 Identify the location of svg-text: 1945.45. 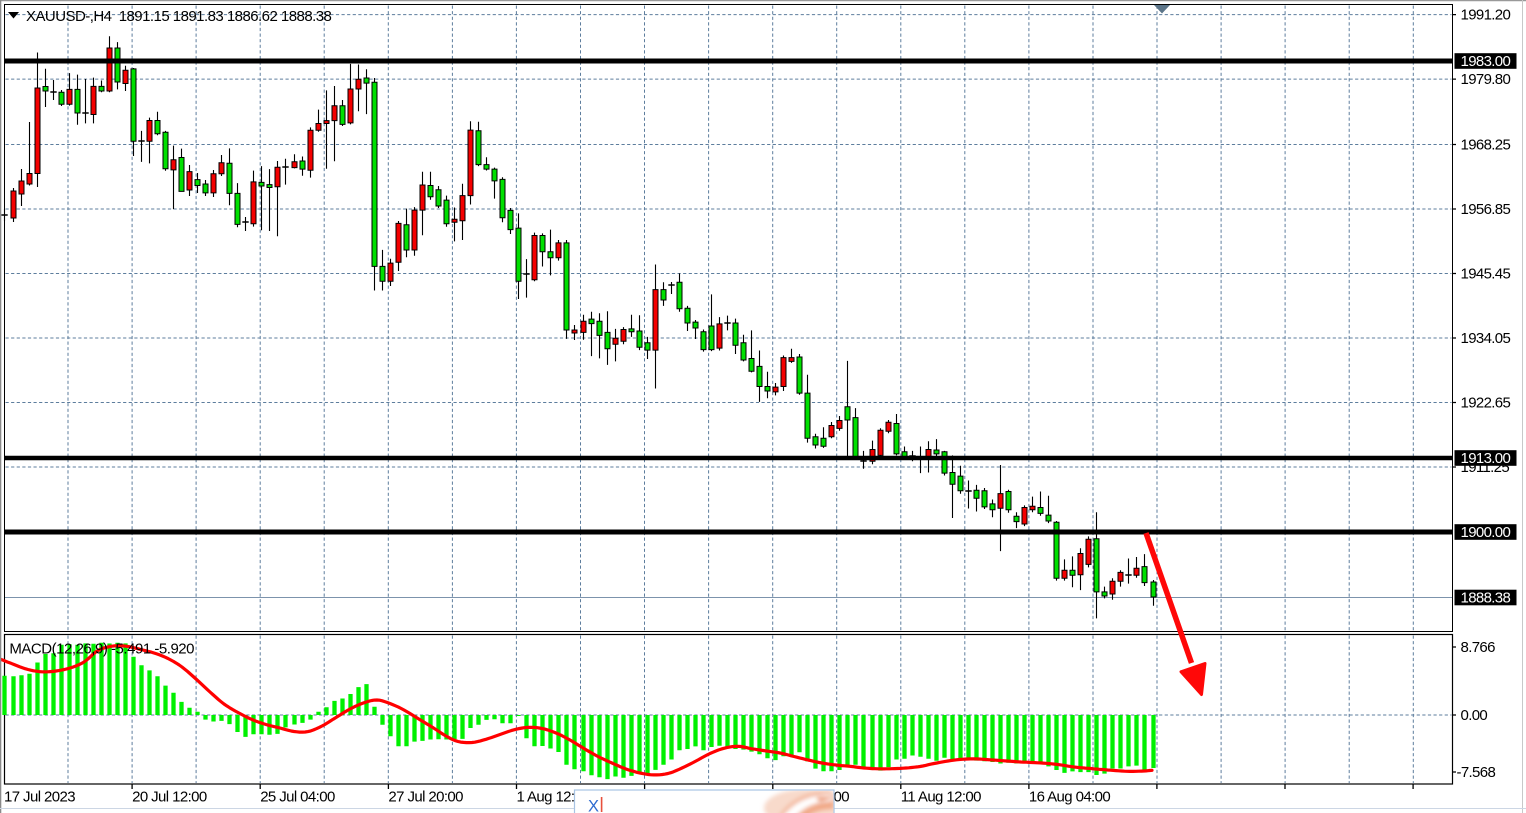
(1486, 274).